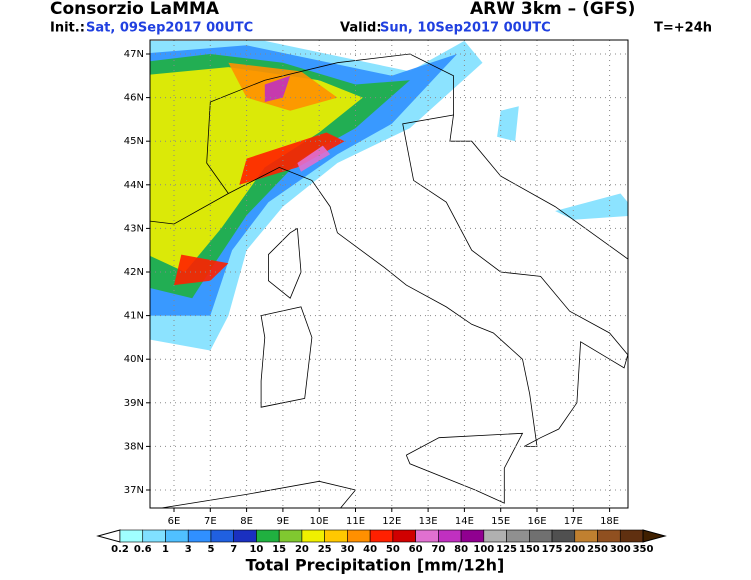  Describe the element at coordinates (134, 403) in the screenshot. I see `lat-label: 39N` at that location.